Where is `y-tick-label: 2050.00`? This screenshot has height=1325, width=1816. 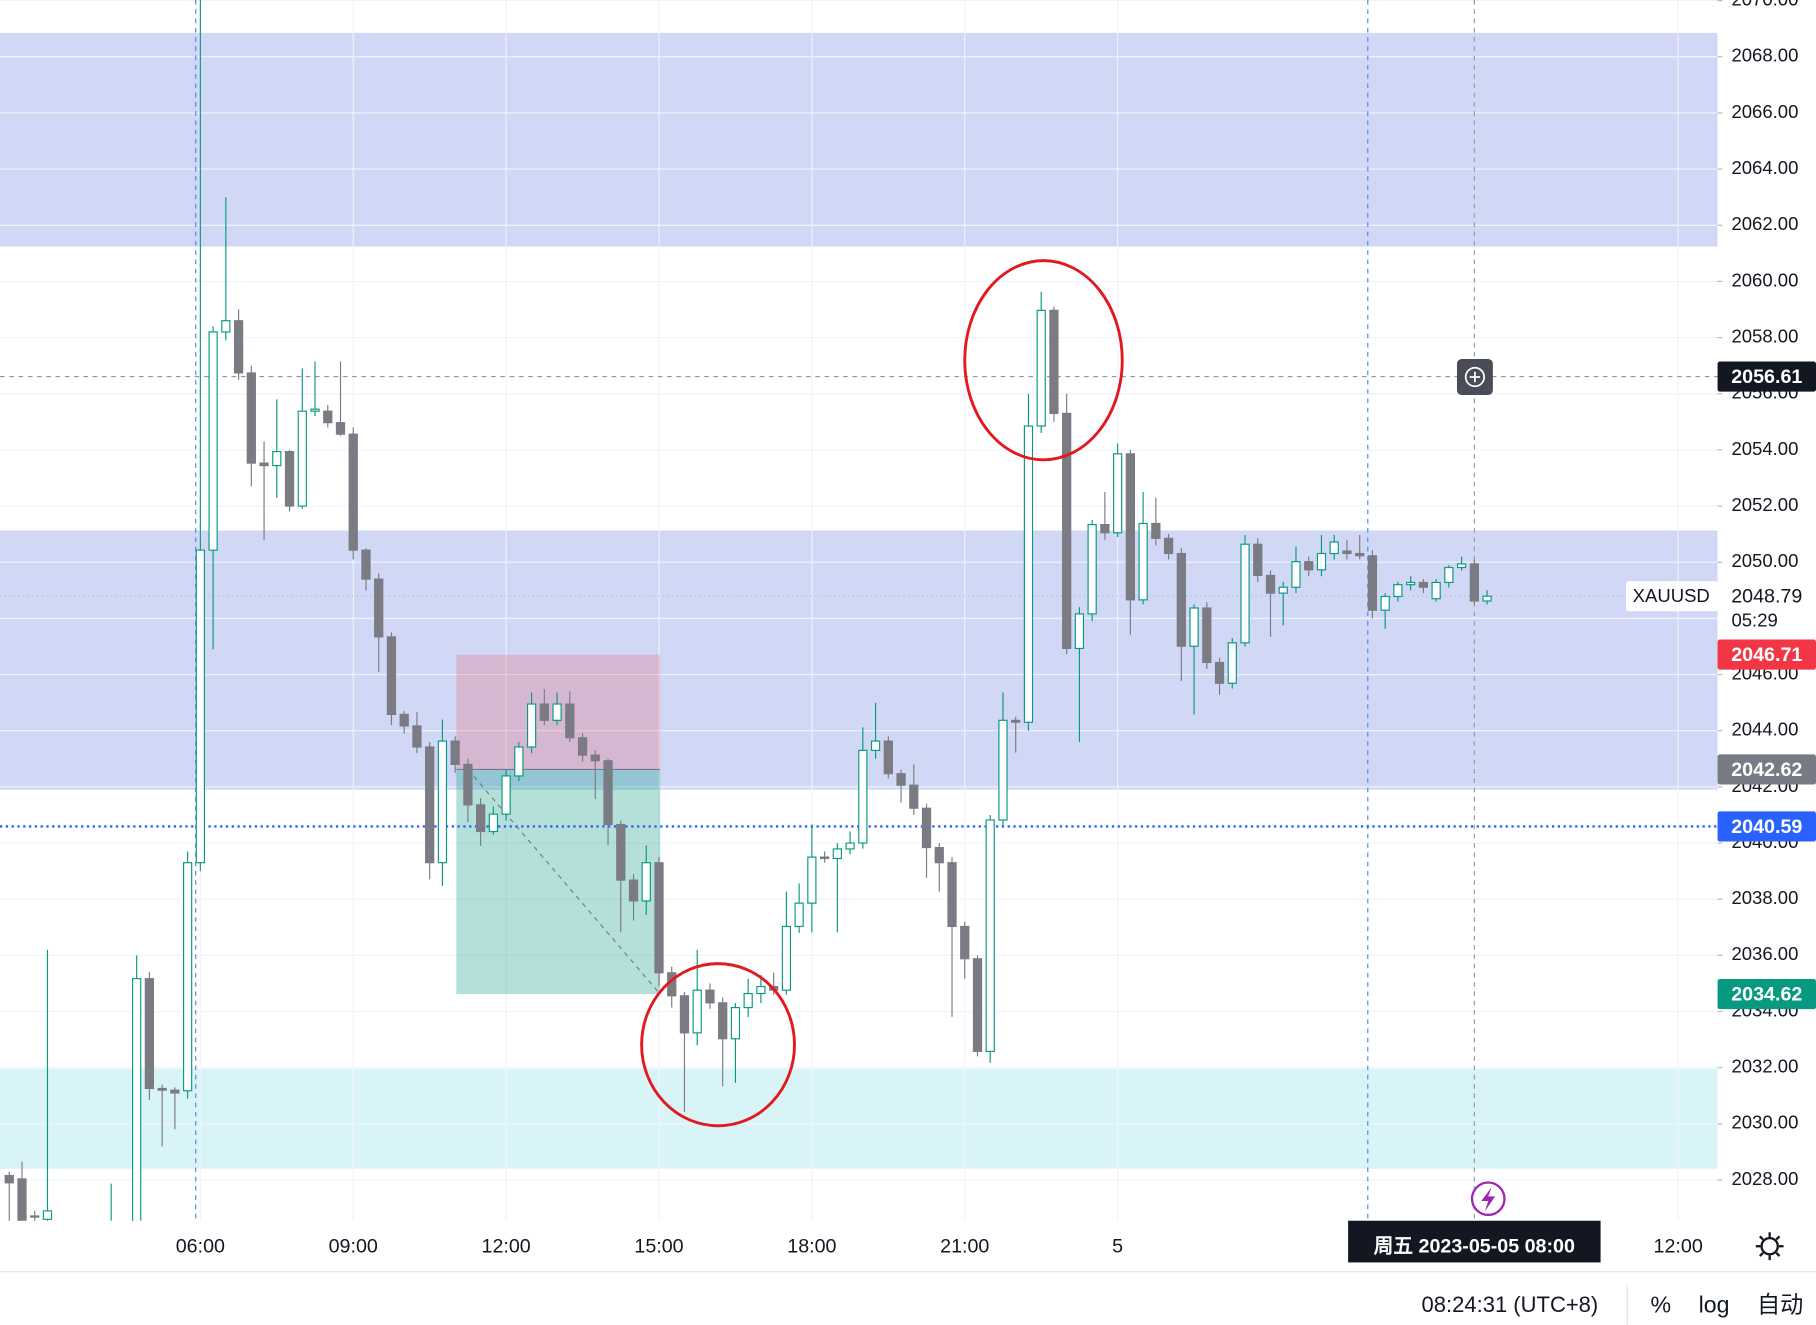 y-tick-label: 2050.00 is located at coordinates (1764, 560).